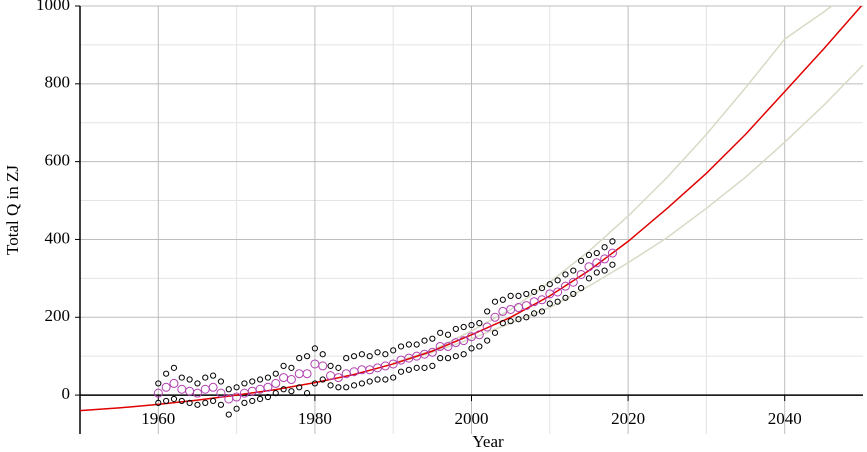 The height and width of the screenshot is (452, 867). I want to click on x-tick-label: 1980, so click(315, 418).